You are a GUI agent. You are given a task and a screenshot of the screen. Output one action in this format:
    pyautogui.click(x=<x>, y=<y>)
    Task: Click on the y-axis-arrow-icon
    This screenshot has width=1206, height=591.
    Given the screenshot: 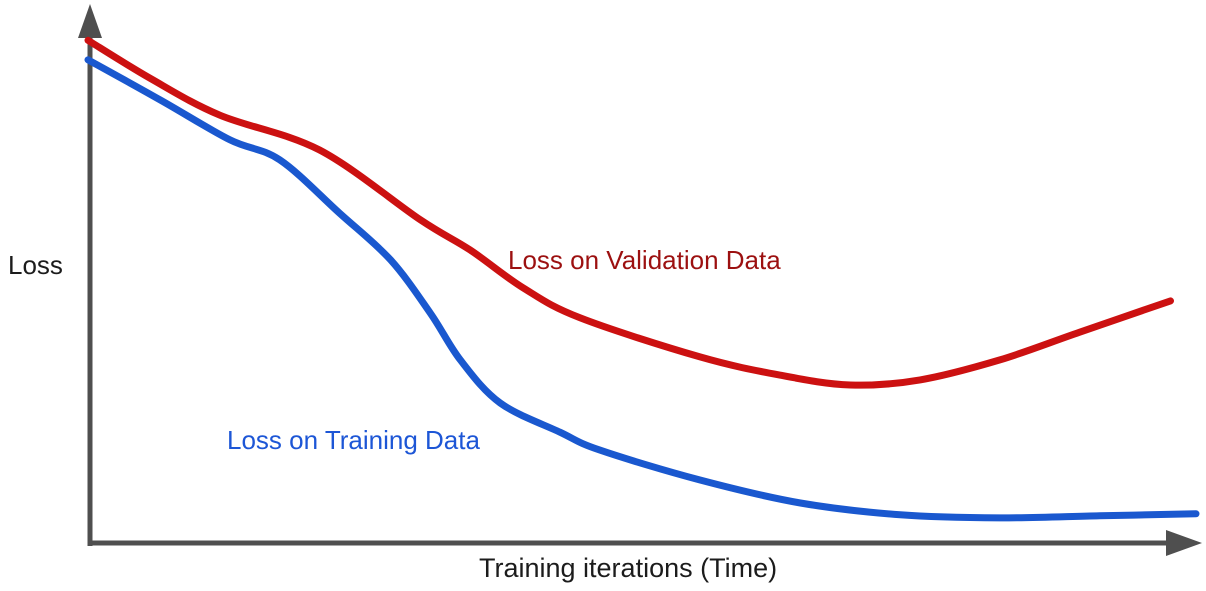 What is the action you would take?
    pyautogui.click(x=90, y=21)
    